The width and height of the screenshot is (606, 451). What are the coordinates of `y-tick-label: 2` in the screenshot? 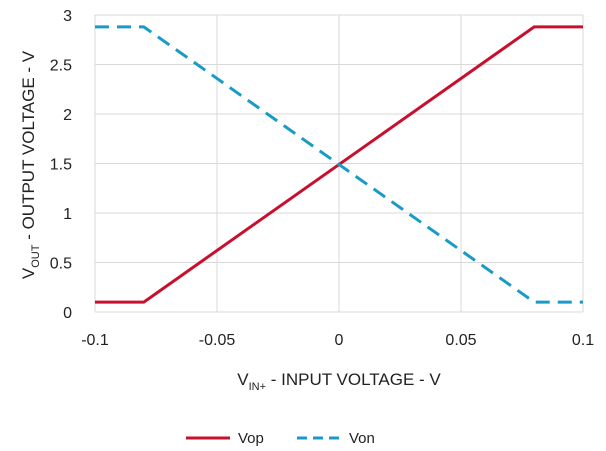 It's located at (67, 115).